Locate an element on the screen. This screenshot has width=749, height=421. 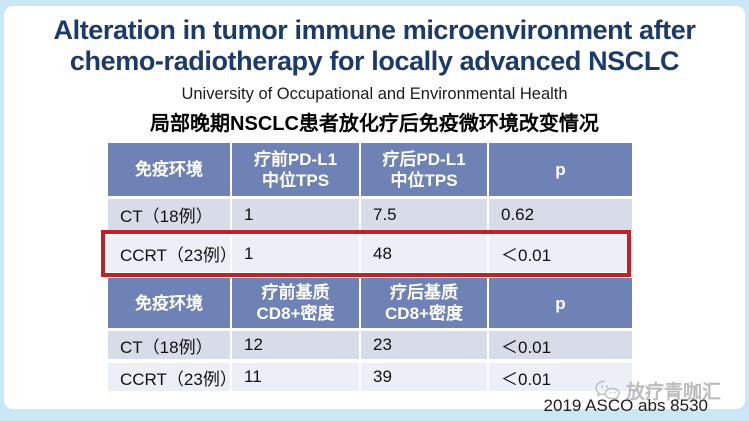
table1-row-ct: CT（18例） 1 7.5 0.62 is located at coordinates (370, 214).